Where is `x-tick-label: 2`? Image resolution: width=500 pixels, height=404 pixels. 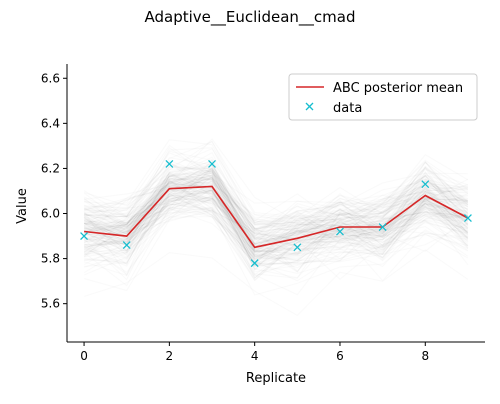
x-tick-label: 2 is located at coordinates (170, 356).